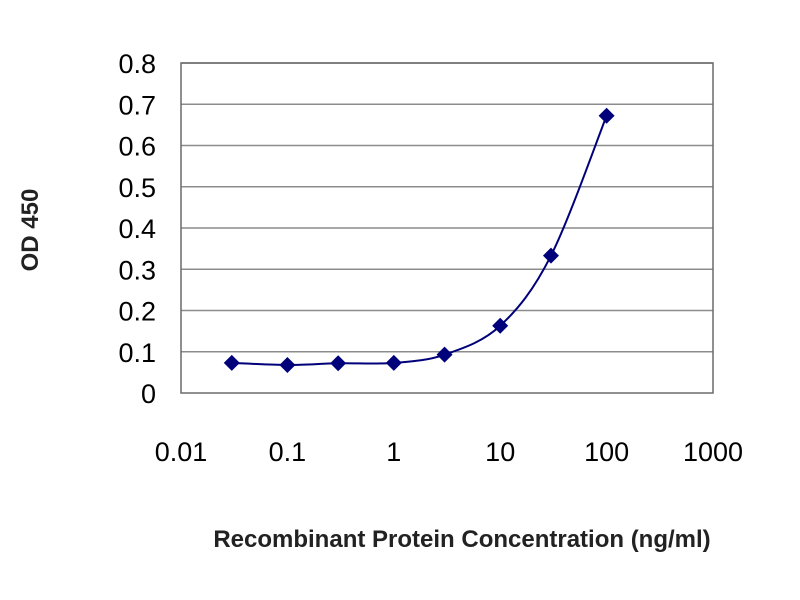  I want to click on y-tick-label: 0.1, so click(137, 353).